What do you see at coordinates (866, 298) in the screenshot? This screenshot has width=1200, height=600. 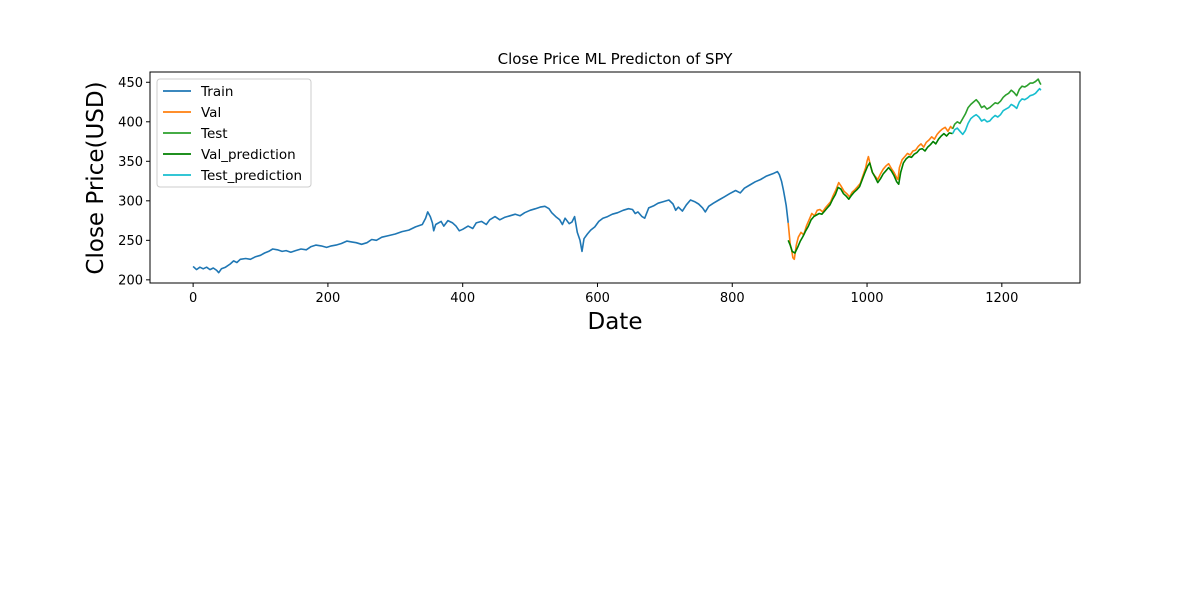 I see `x-tick-label: 1000` at bounding box center [866, 298].